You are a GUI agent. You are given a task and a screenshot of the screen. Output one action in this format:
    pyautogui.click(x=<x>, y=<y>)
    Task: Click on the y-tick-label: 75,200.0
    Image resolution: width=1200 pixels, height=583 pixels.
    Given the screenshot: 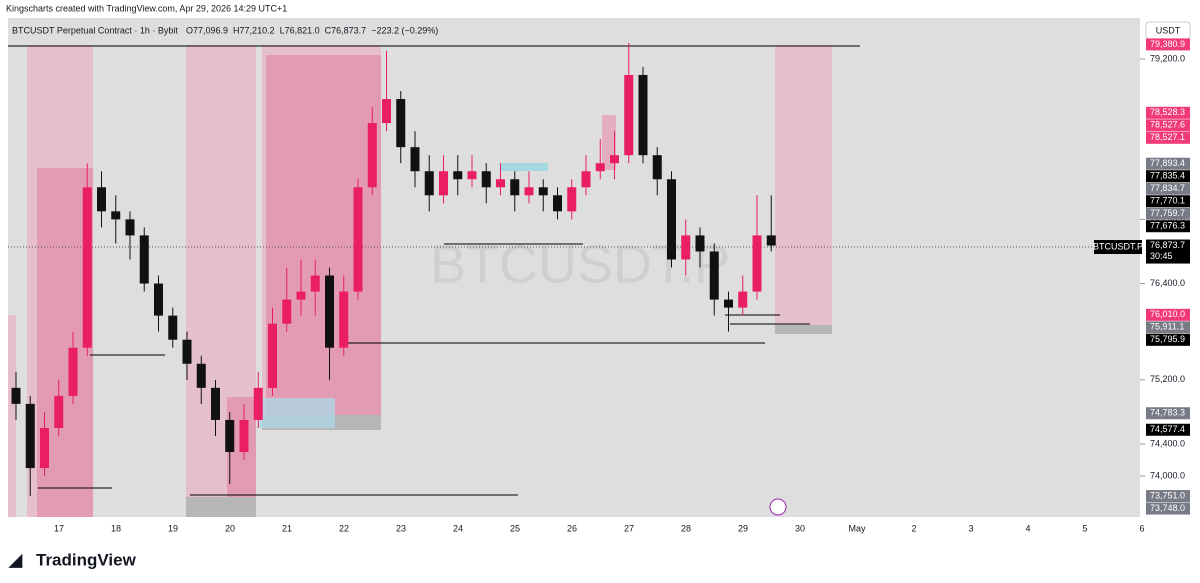 What is the action you would take?
    pyautogui.click(x=1167, y=379)
    